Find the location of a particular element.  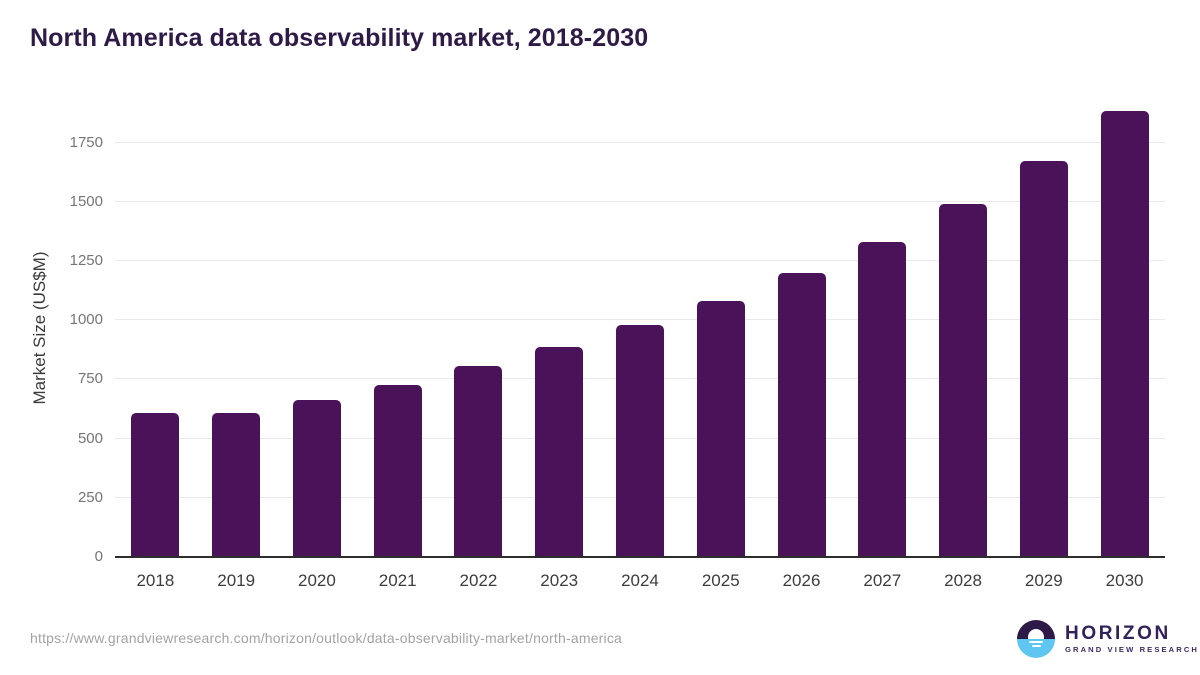

y-tick-label: 250 is located at coordinates (90, 497).